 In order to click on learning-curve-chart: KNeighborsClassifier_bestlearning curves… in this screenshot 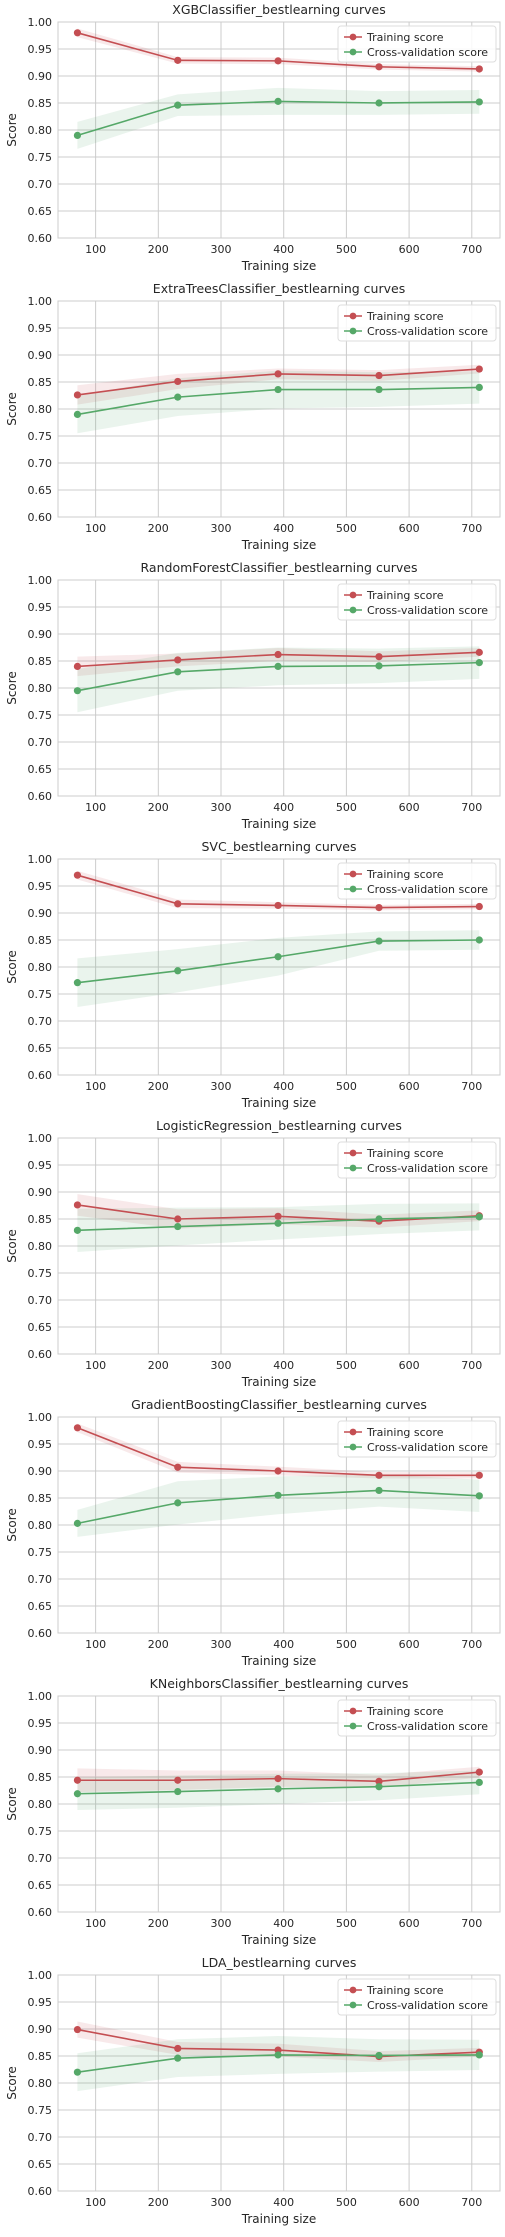, I will do `click(252, 1813)`.